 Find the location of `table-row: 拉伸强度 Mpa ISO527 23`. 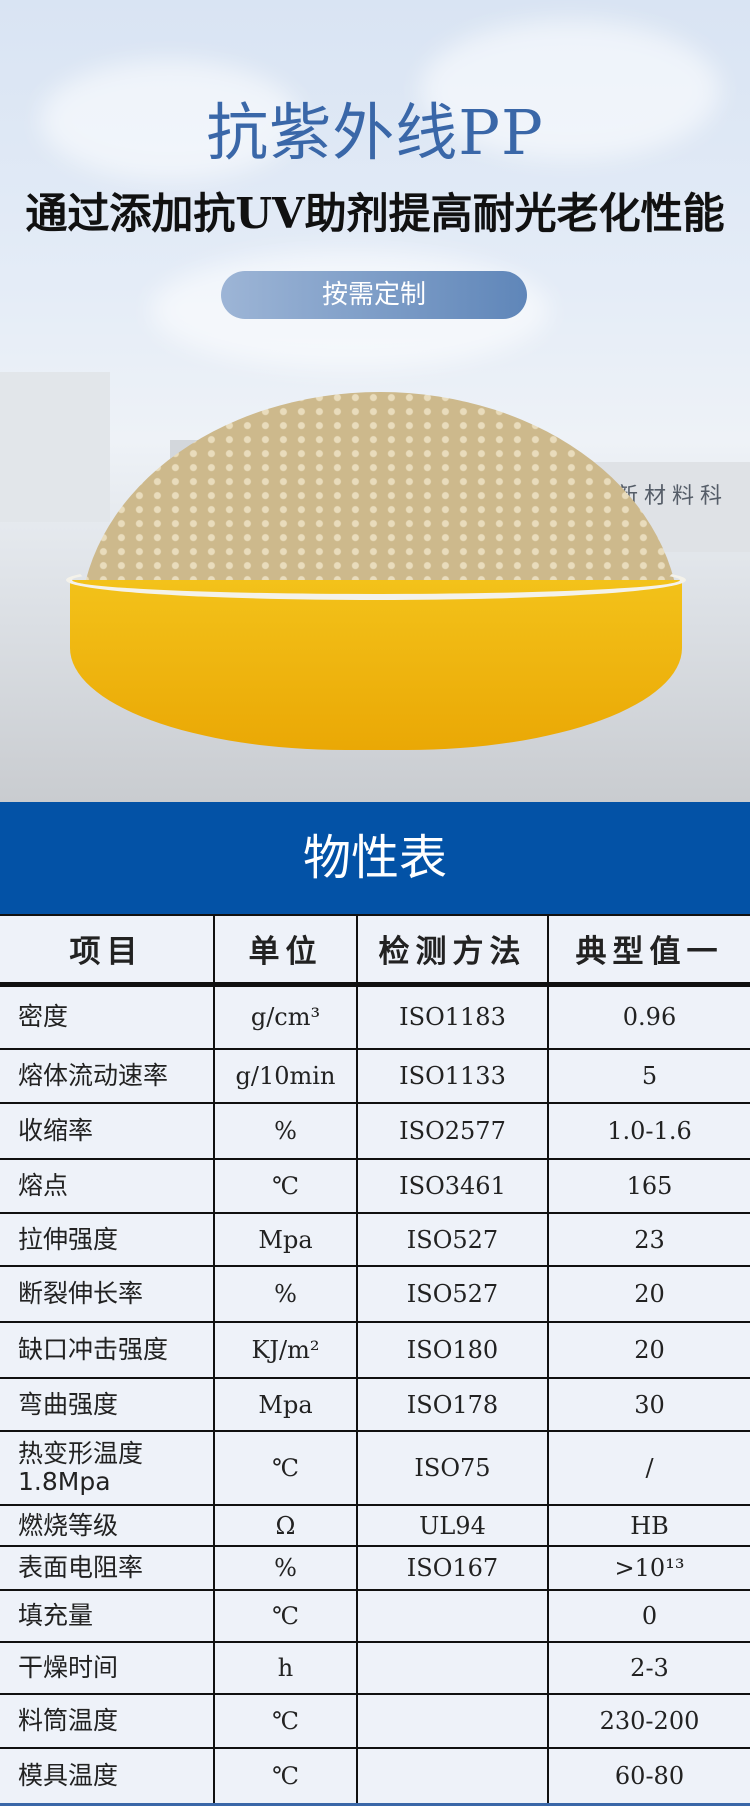

table-row: 拉伸强度 Mpa ISO527 23 is located at coordinates (375, 1239).